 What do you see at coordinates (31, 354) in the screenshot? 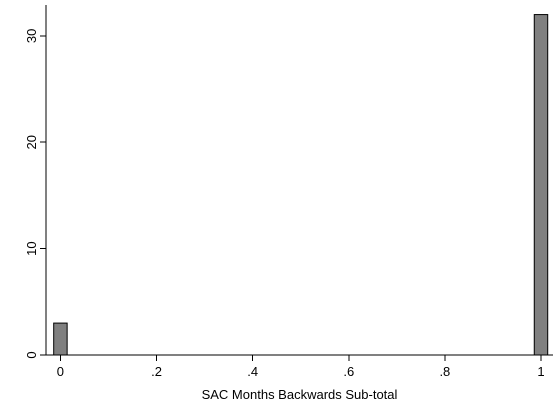
I see `y-tick-label: 0` at bounding box center [31, 354].